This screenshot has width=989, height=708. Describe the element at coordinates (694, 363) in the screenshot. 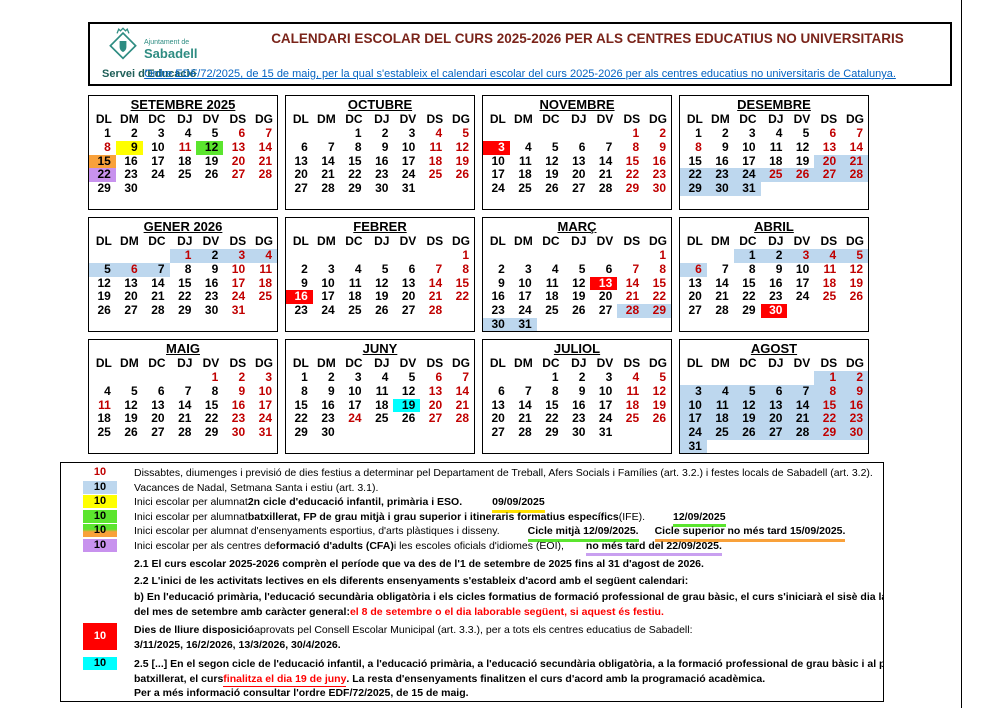

I see `weekday-header: DL` at that location.